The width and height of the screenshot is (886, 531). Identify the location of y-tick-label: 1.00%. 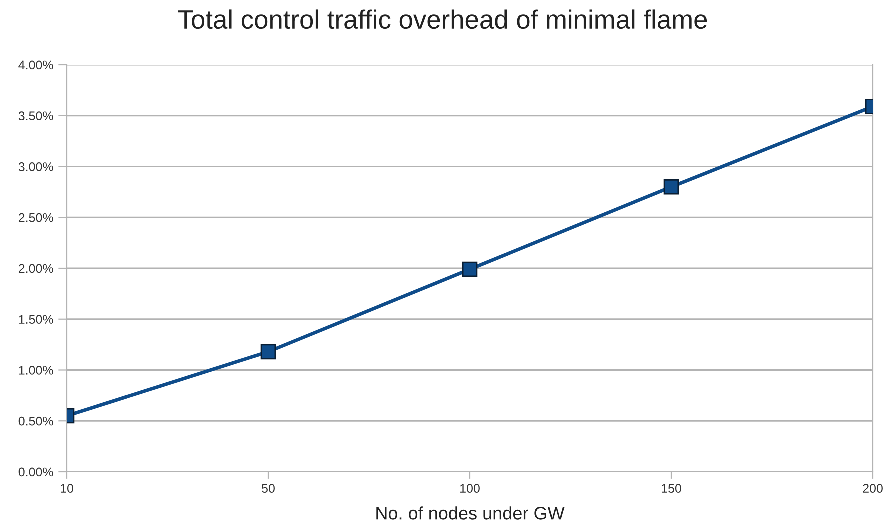
(36, 370).